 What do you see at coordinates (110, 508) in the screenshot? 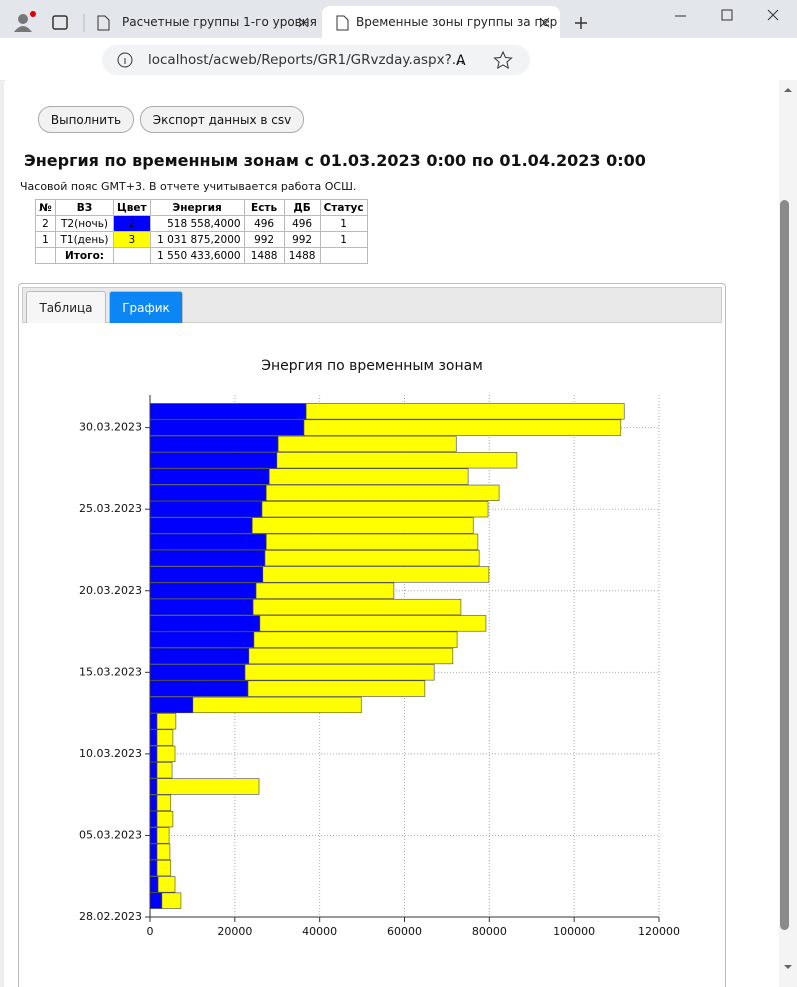
I see `y-tick-label: 25.03.2023` at bounding box center [110, 508].